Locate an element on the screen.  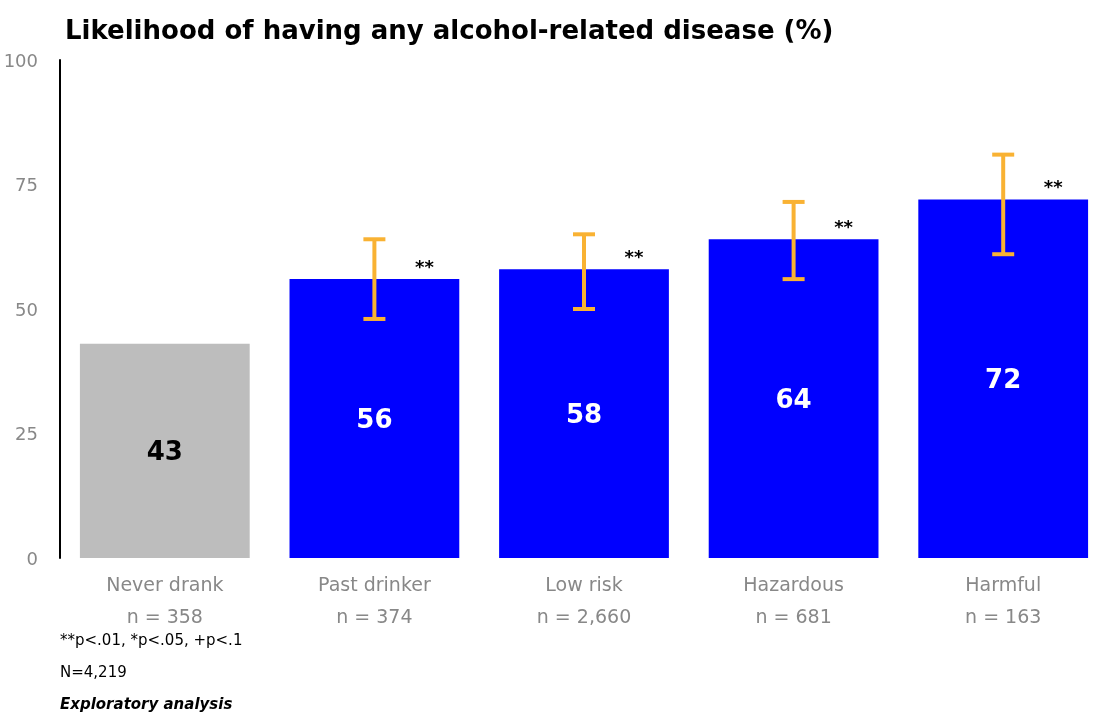
y-tick-label: 50 is located at coordinates (26, 309).